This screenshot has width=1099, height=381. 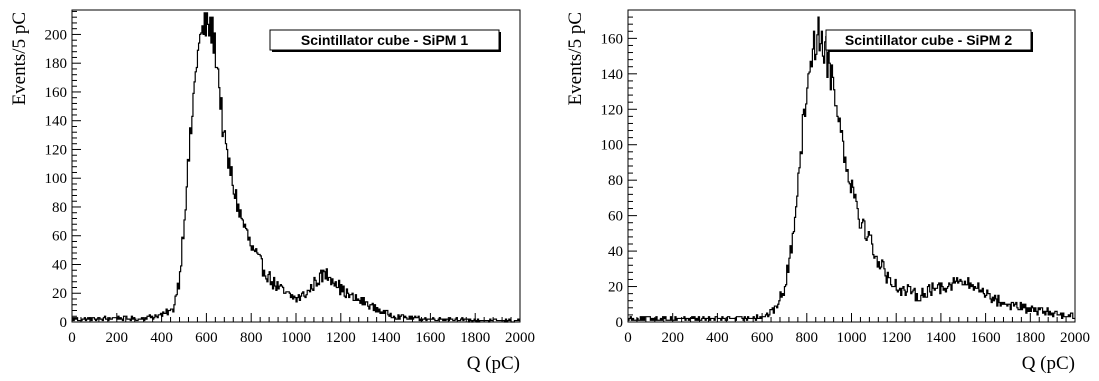 I want to click on legend-label: Scintillator cube - SiPM 1, so click(x=384, y=40).